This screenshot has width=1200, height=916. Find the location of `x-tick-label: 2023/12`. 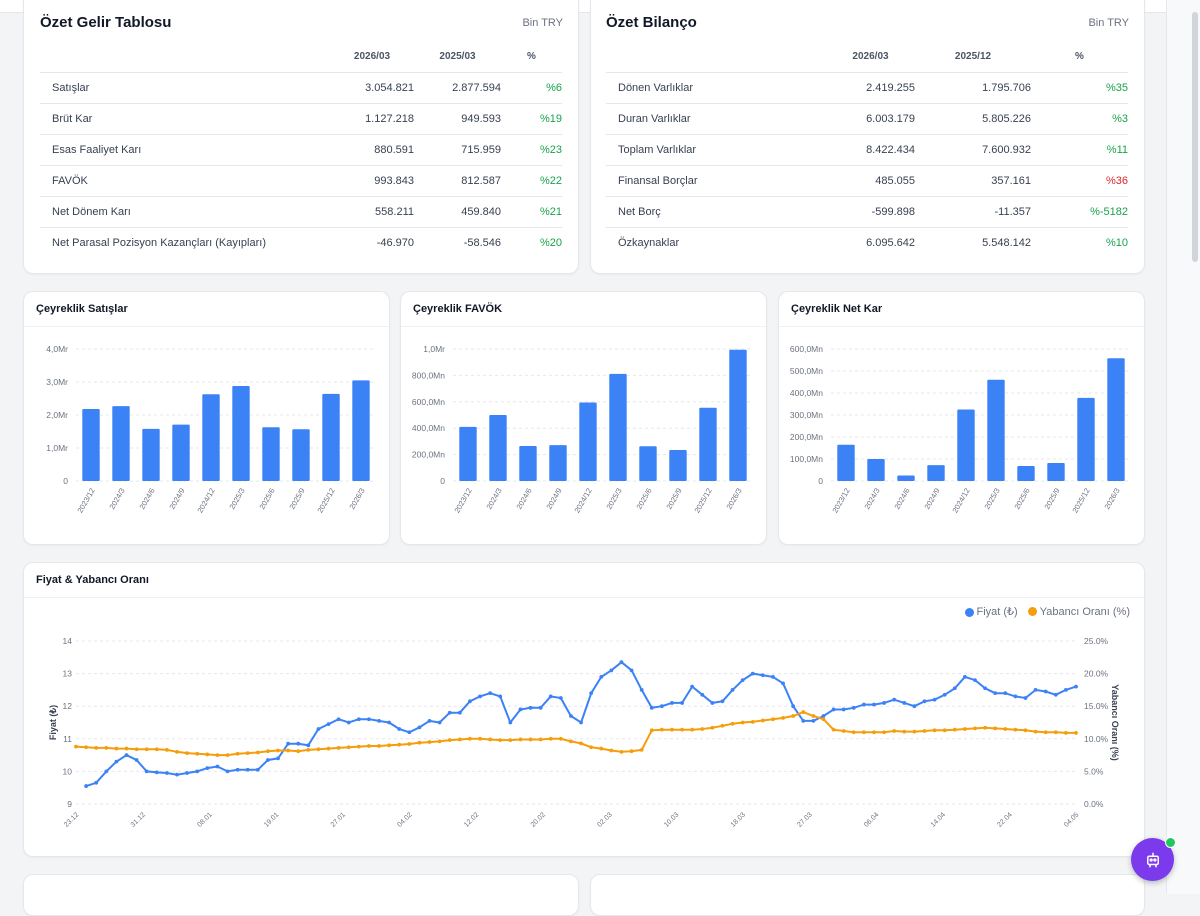

x-tick-label: 2023/12 is located at coordinates (840, 501).